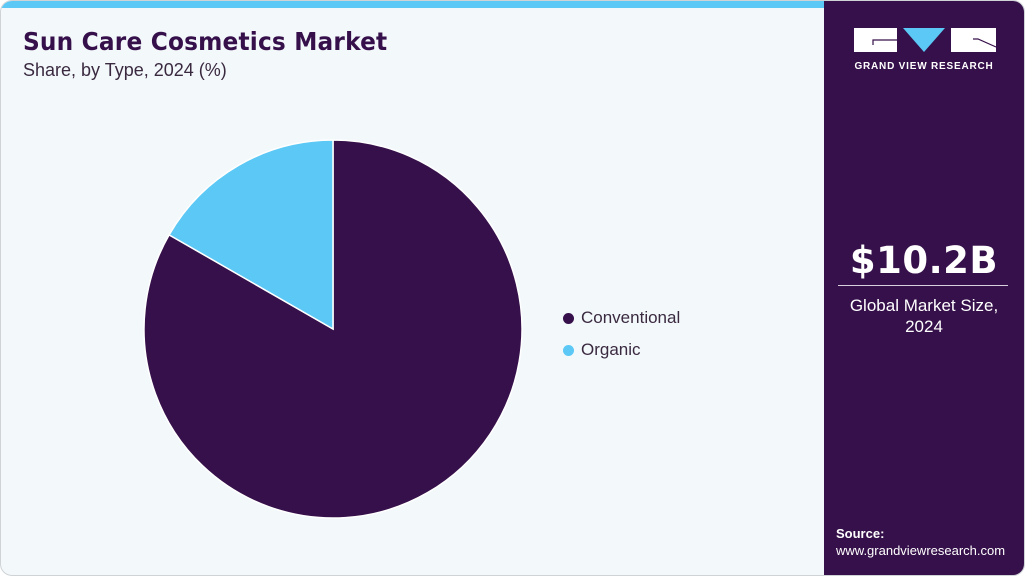 Image resolution: width=1025 pixels, height=576 pixels. Describe the element at coordinates (860, 533) in the screenshot. I see `source-label: Source:` at that location.